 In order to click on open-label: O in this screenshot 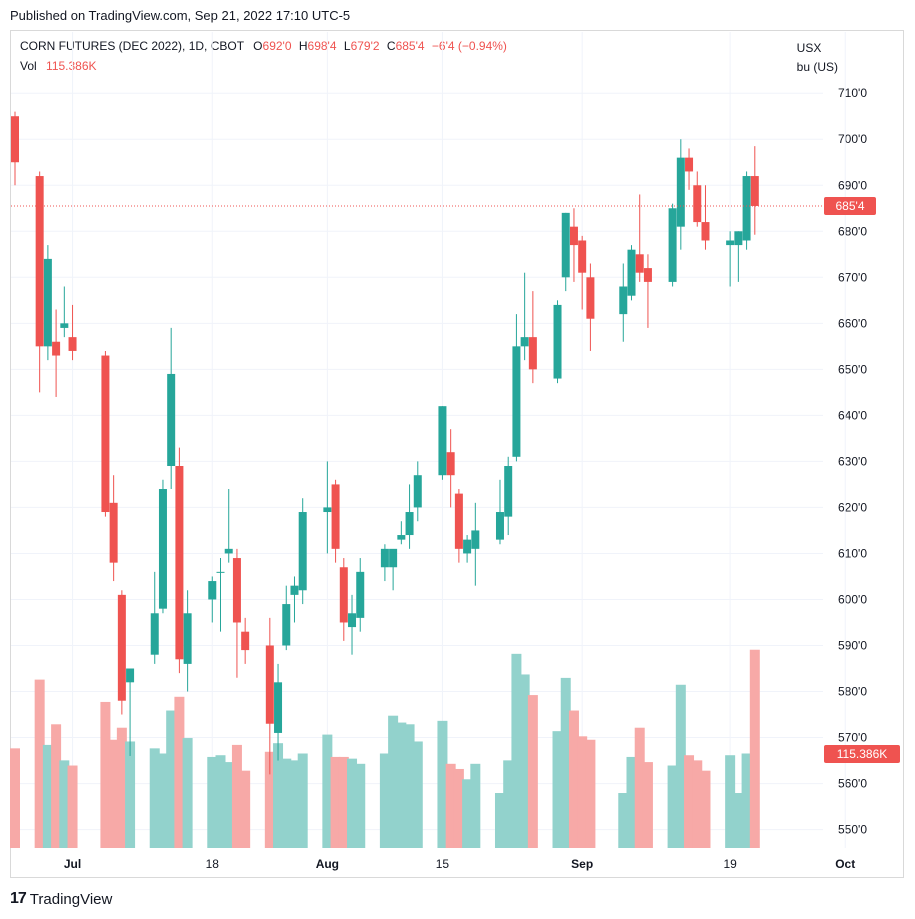, I will do `click(258, 46)`.